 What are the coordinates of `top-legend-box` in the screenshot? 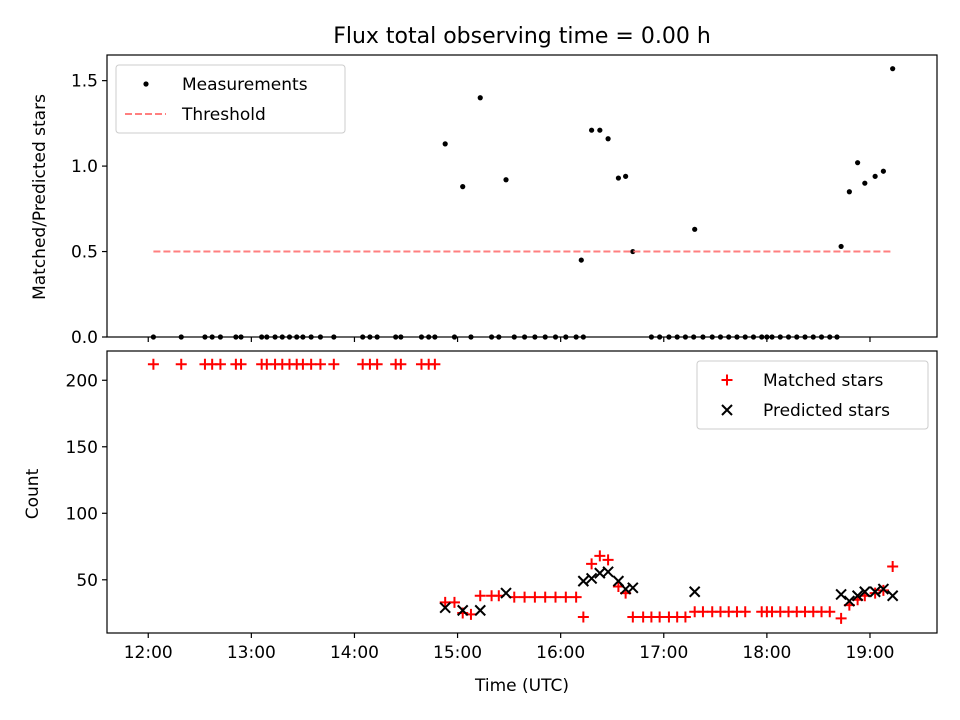 It's located at (230, 99).